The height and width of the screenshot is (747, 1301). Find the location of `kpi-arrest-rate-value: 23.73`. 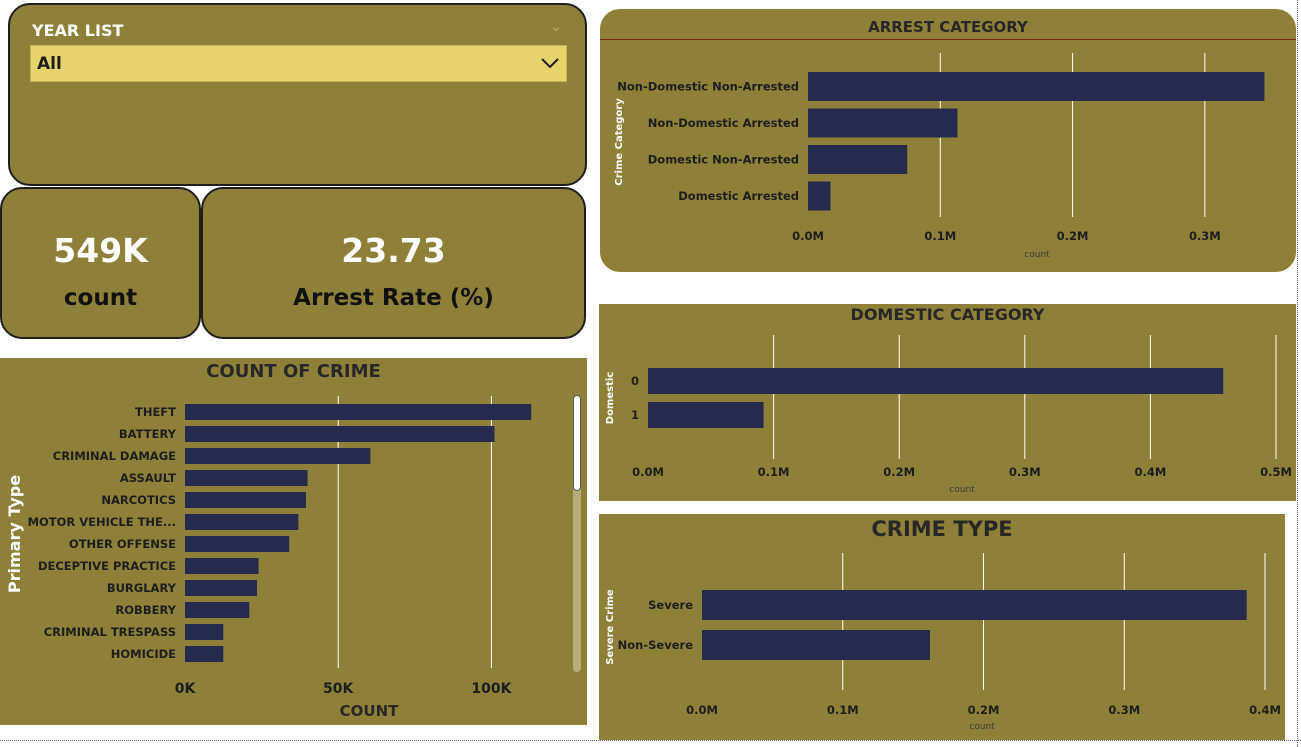

kpi-arrest-rate-value: 23.73 is located at coordinates (393, 250).